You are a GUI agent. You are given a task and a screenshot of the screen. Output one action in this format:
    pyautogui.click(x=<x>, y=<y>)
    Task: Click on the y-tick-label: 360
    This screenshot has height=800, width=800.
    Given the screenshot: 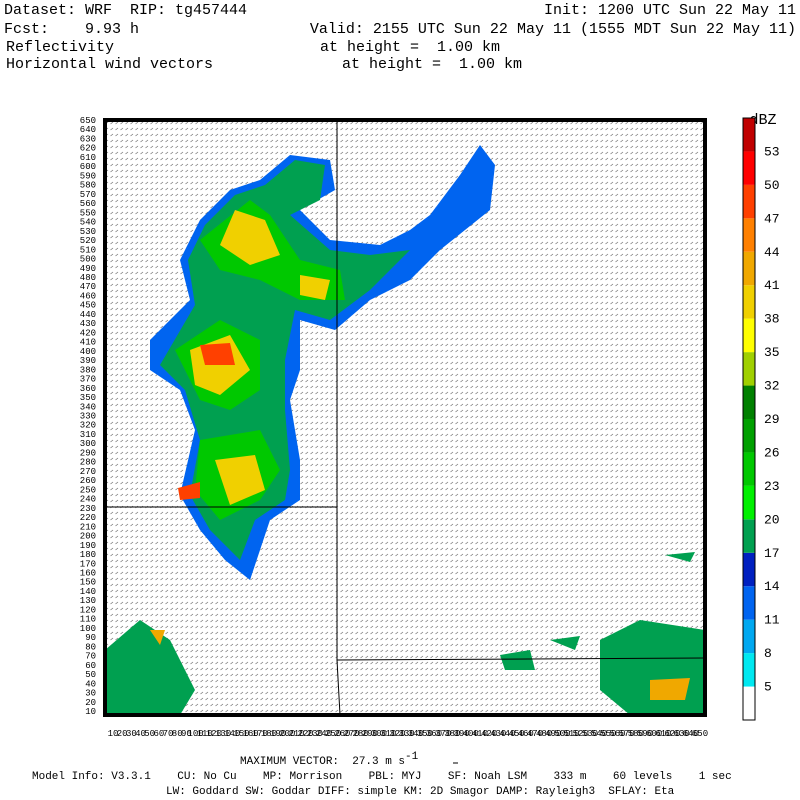 What is the action you would take?
    pyautogui.click(x=88, y=389)
    